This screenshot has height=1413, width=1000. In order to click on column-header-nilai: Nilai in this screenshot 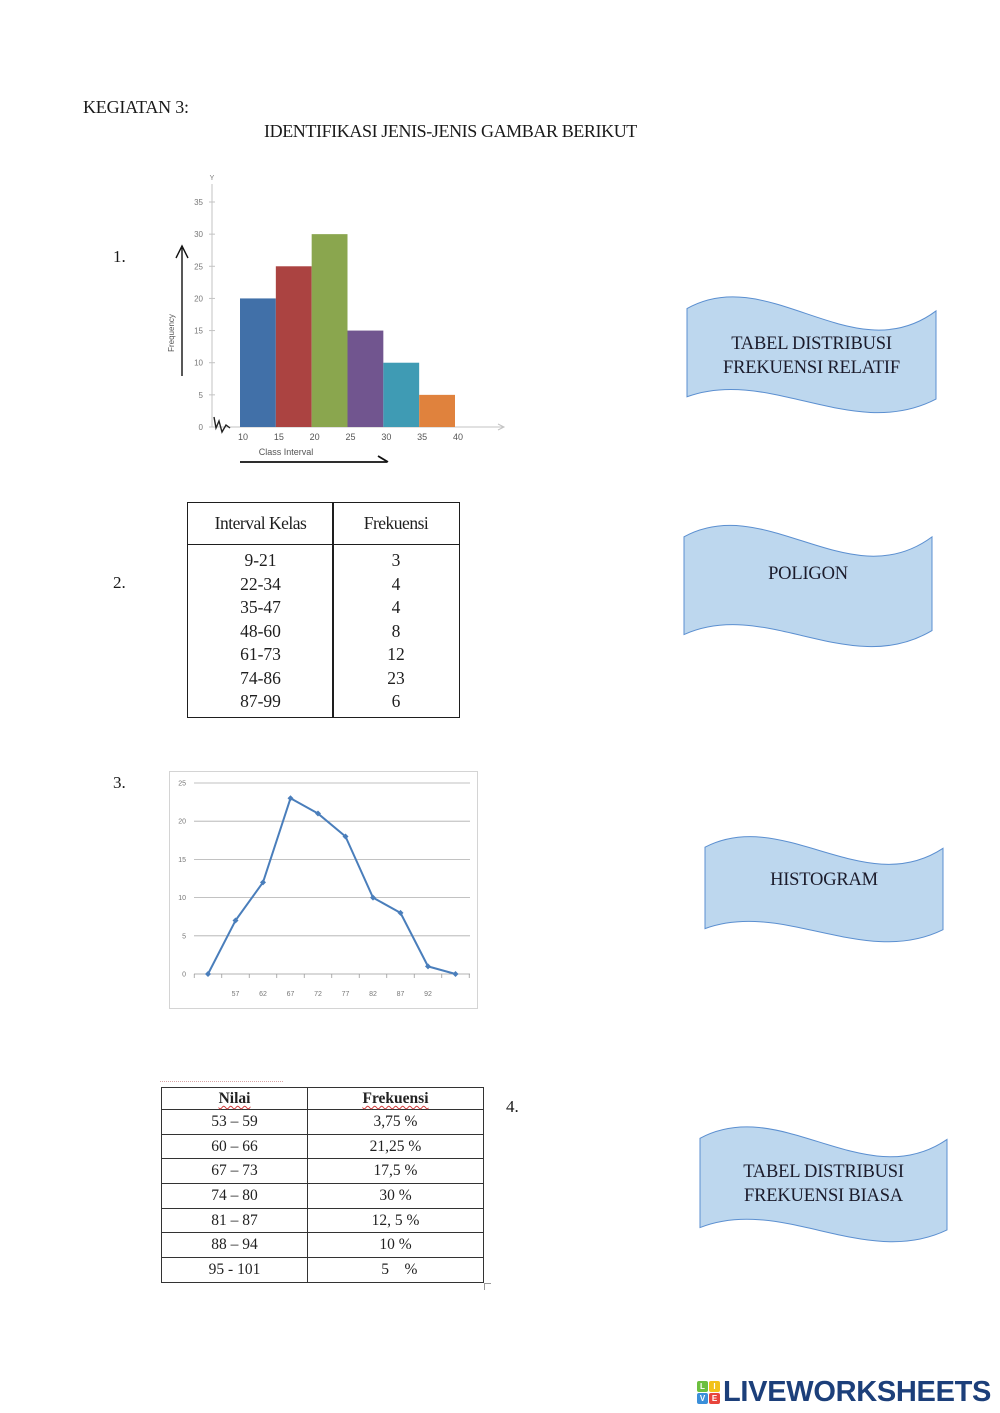, I will do `click(235, 1098)`.